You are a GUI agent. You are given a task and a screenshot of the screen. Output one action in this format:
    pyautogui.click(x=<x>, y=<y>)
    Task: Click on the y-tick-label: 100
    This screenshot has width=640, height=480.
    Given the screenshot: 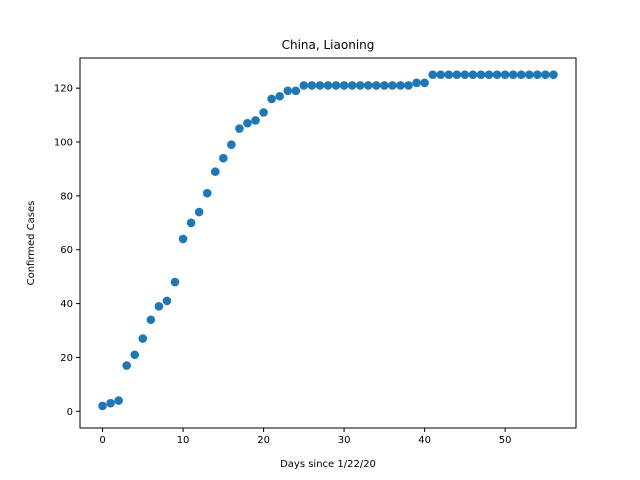 What is the action you would take?
    pyautogui.click(x=63, y=143)
    